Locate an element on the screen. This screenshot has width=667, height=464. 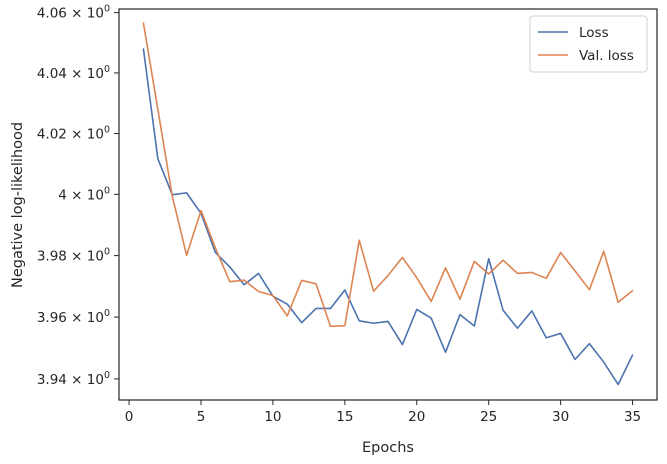
legend: Loss Val. loss is located at coordinates (588, 44).